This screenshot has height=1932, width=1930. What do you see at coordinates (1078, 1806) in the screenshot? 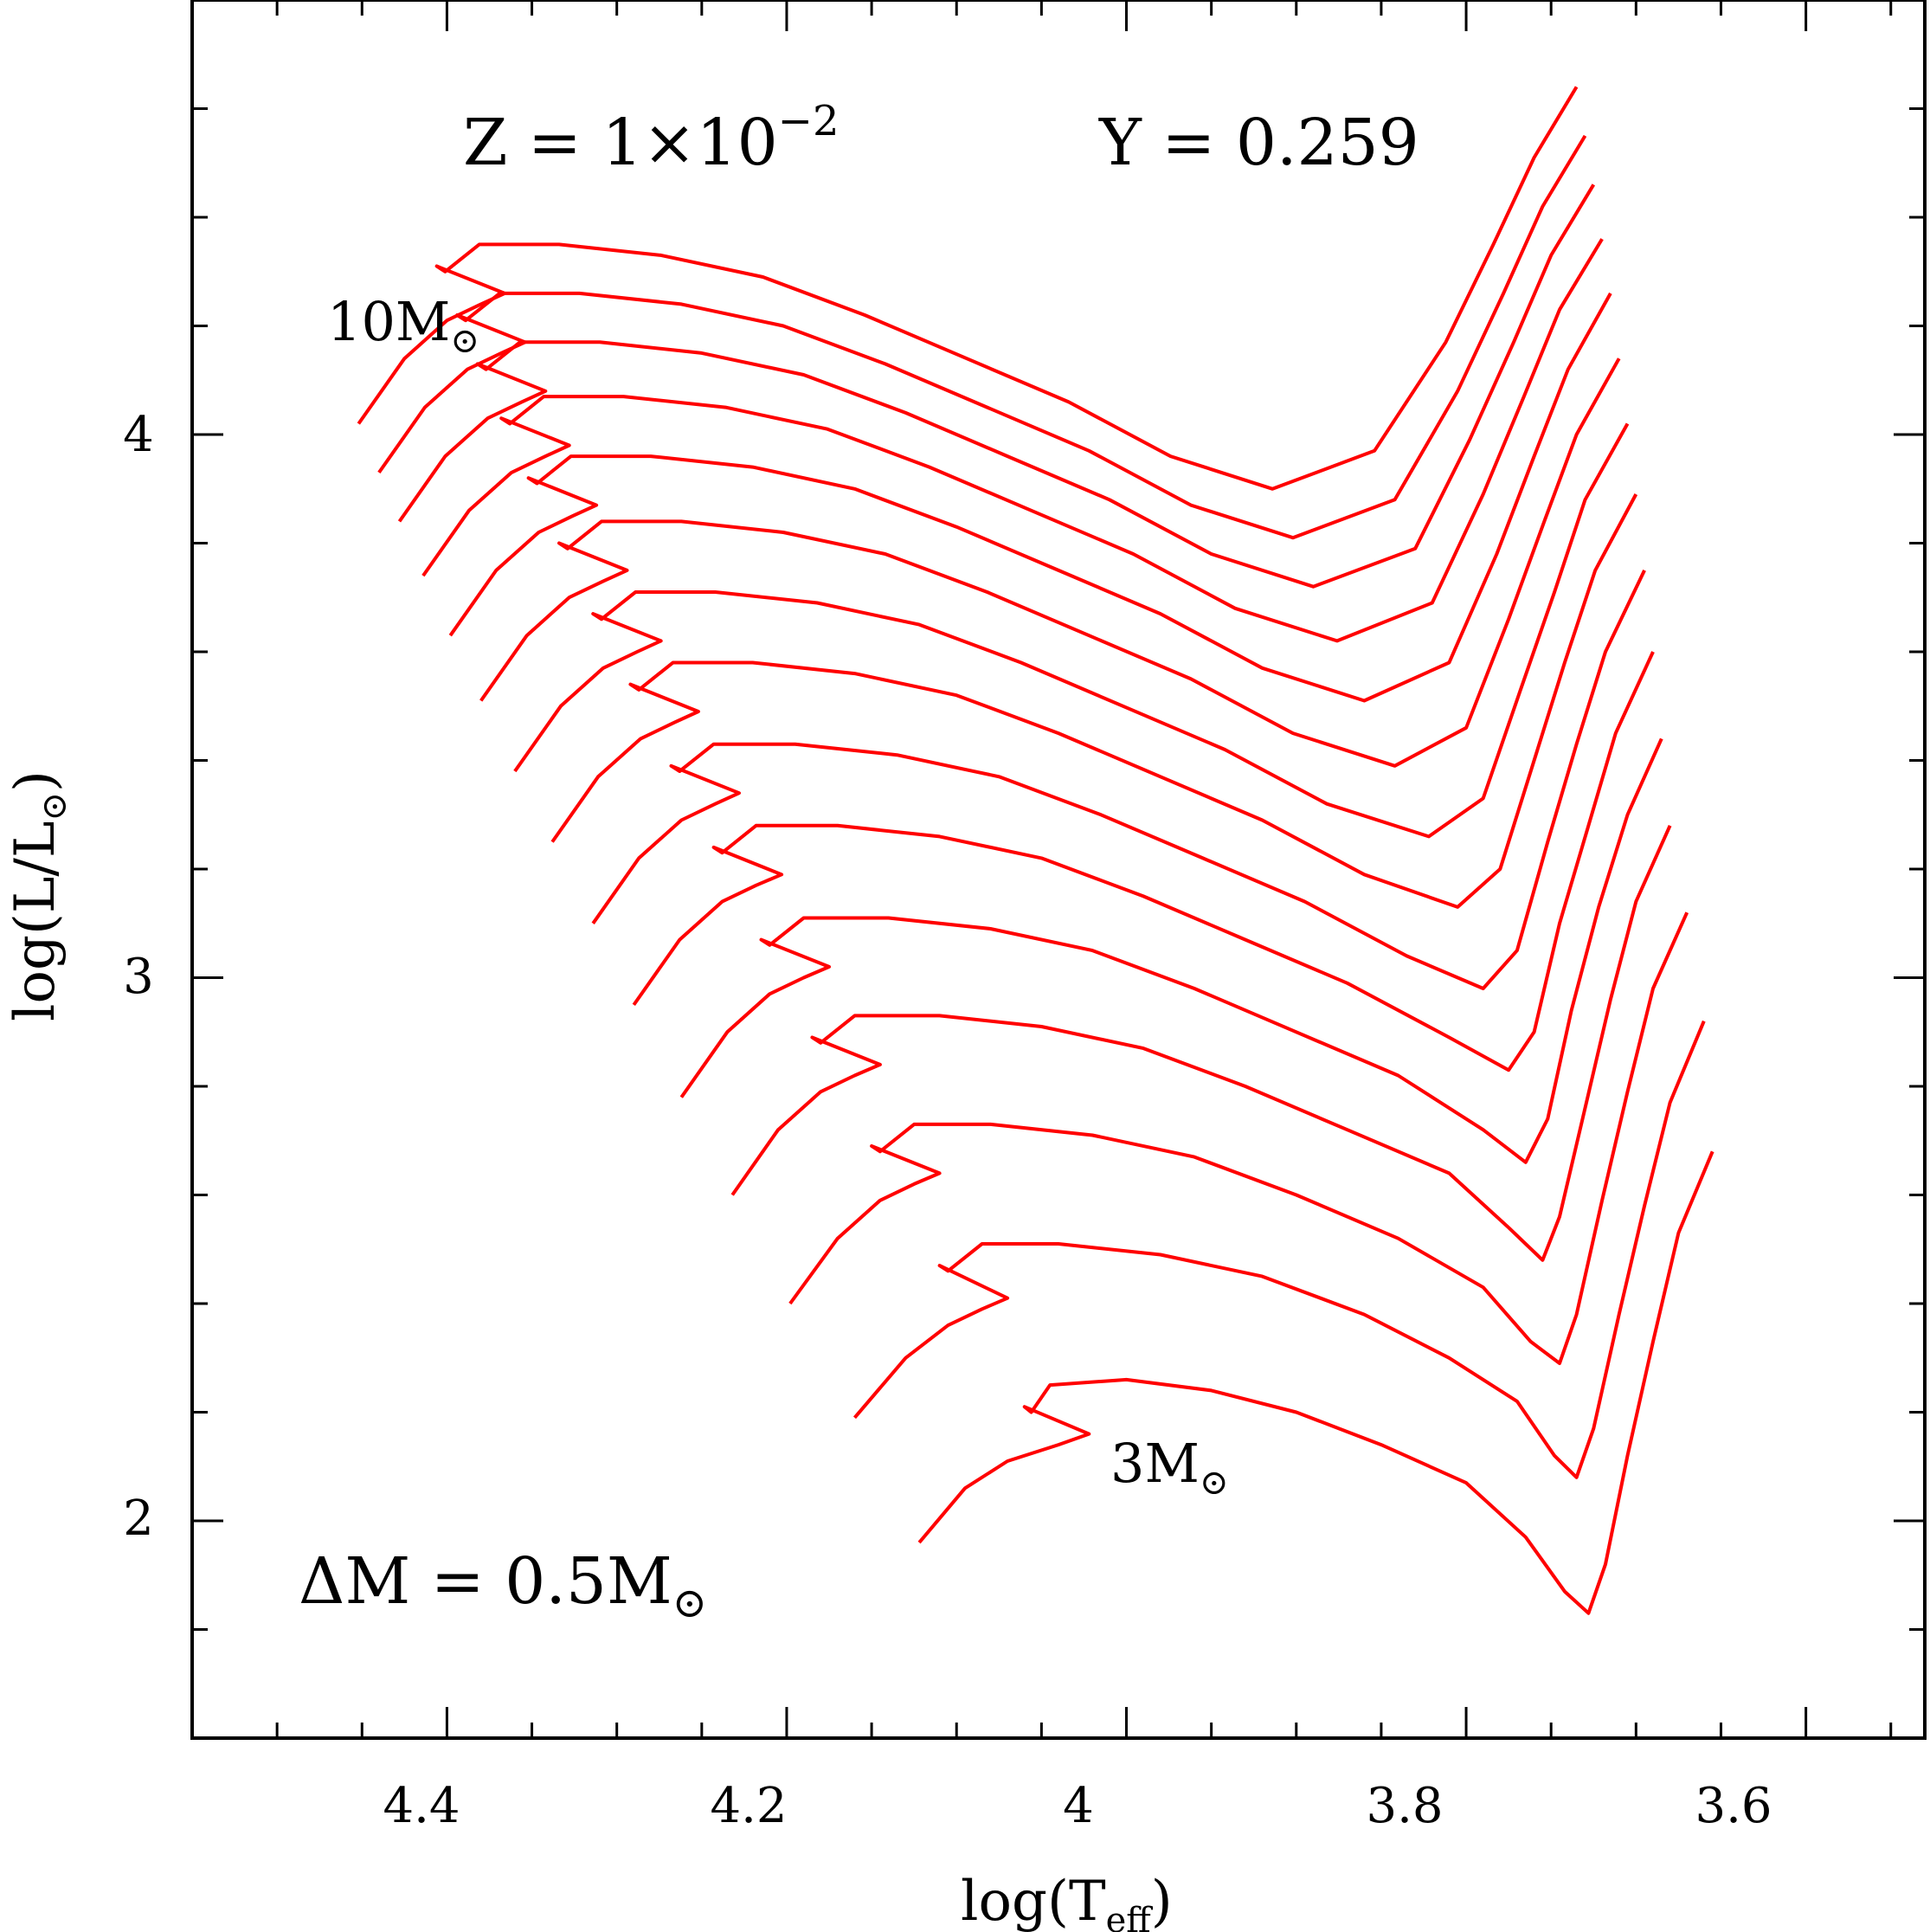
I see `x-tick-label-4: 4` at bounding box center [1078, 1806].